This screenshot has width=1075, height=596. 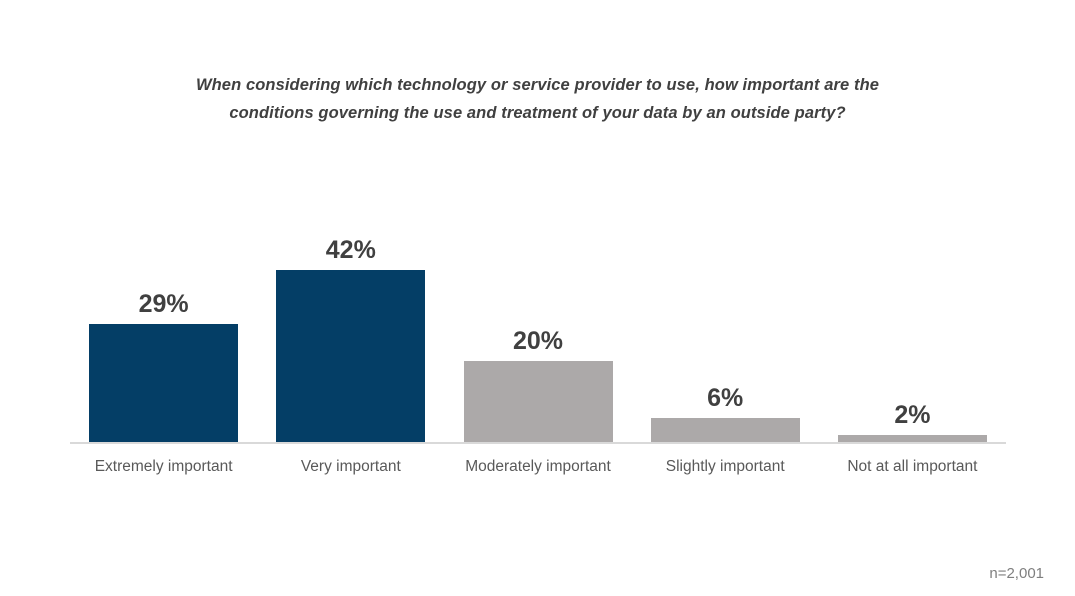 I want to click on x-axis-label: Moderately important, so click(x=538, y=466).